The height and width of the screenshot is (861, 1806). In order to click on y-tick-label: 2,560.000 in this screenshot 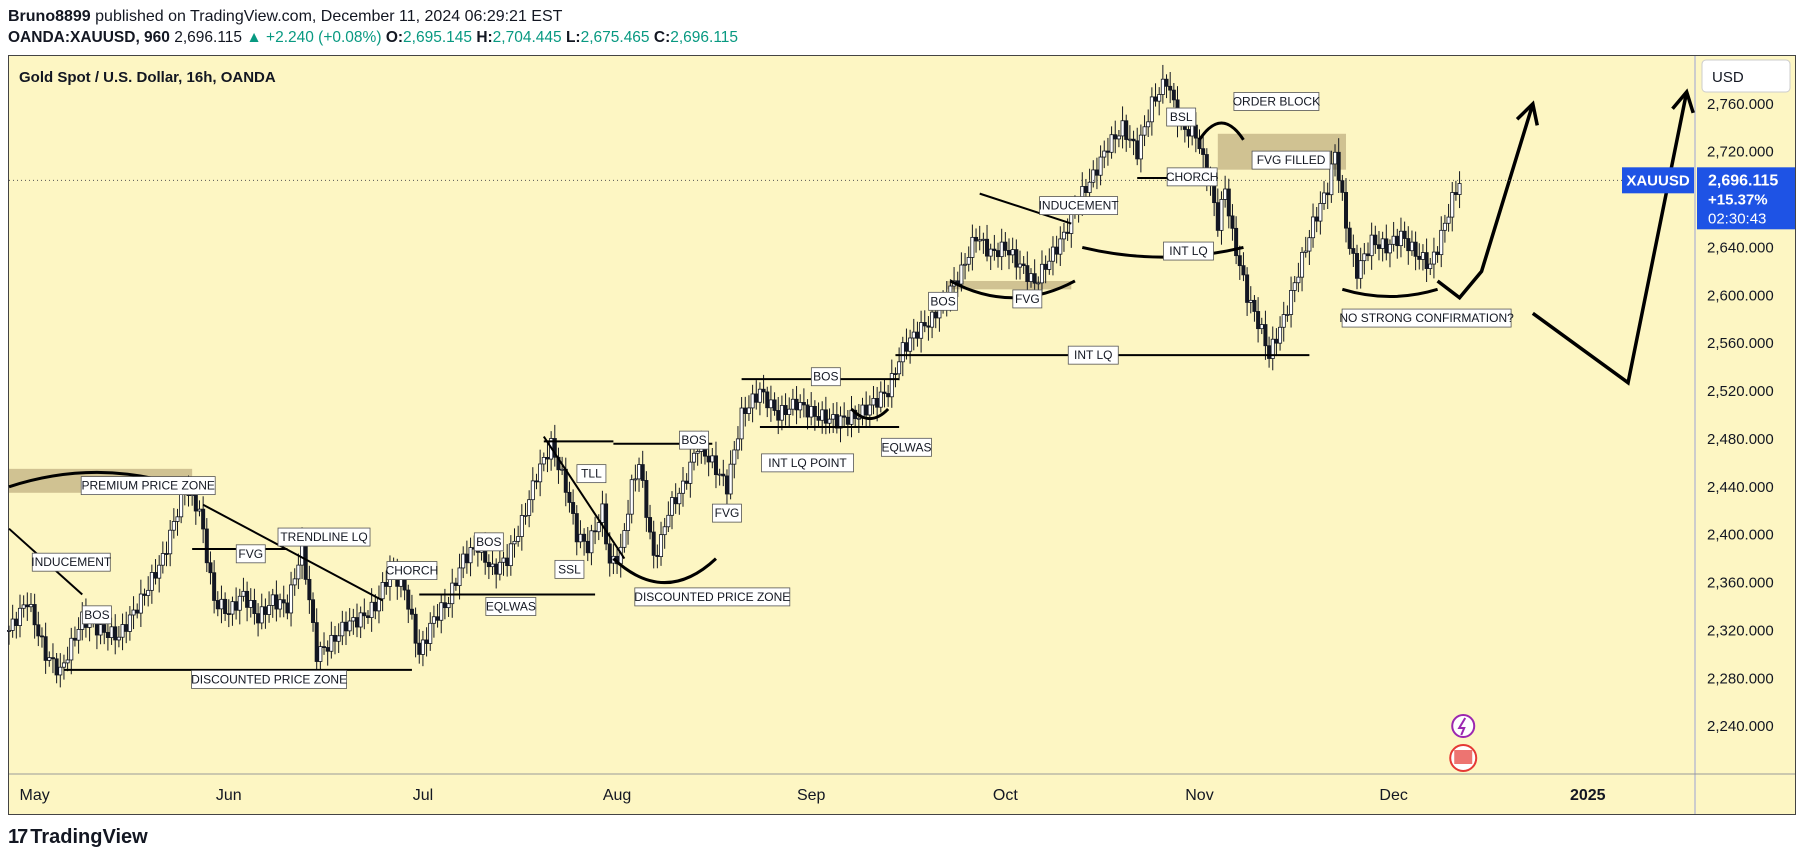, I will do `click(1740, 343)`.